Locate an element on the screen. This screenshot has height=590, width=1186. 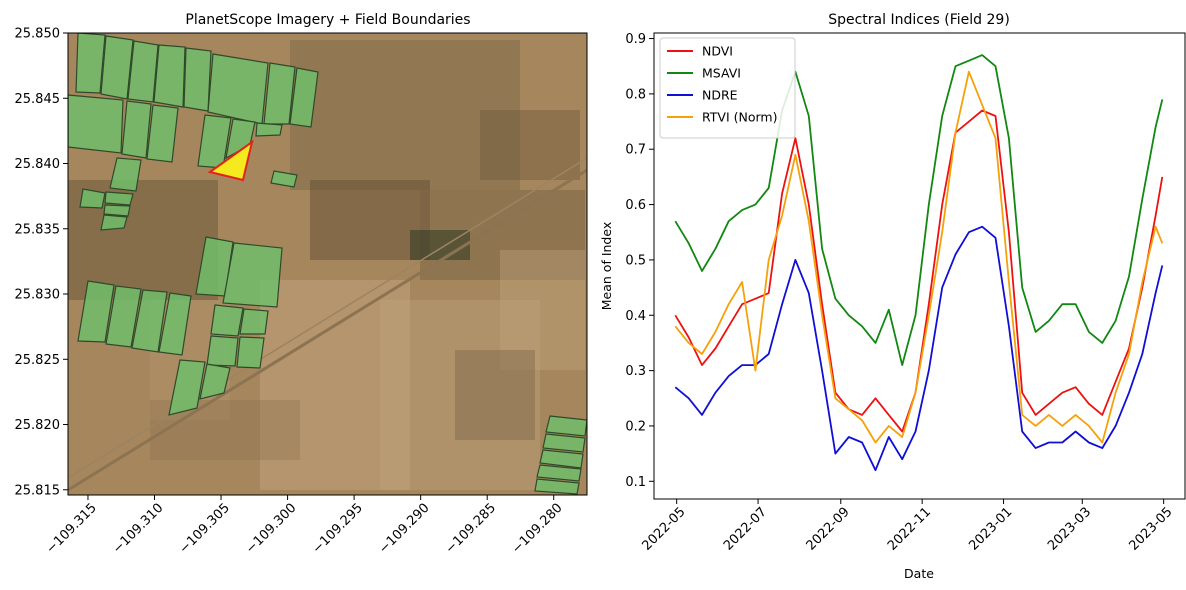
map-x-tick-label: −109.315 is located at coordinates (72, 529).